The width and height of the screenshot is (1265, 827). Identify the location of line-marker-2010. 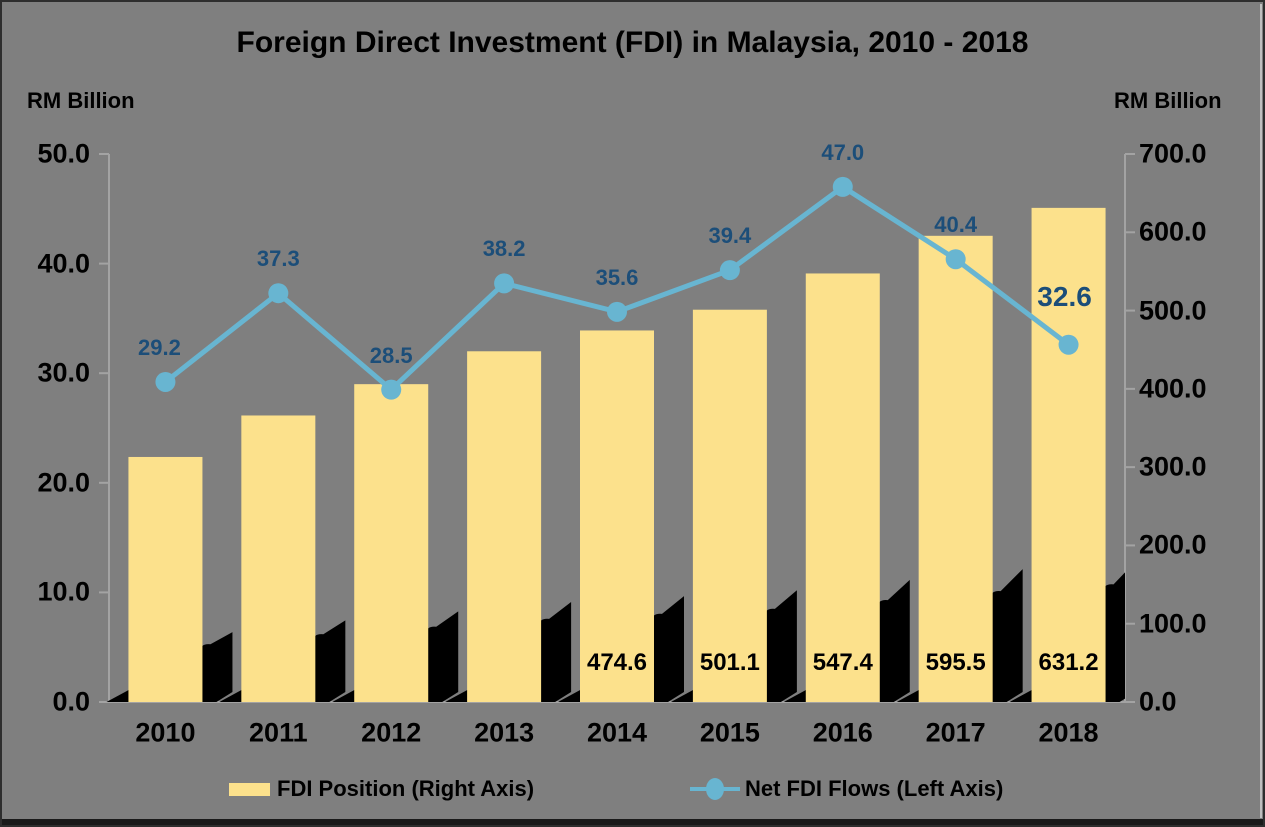
(165, 381).